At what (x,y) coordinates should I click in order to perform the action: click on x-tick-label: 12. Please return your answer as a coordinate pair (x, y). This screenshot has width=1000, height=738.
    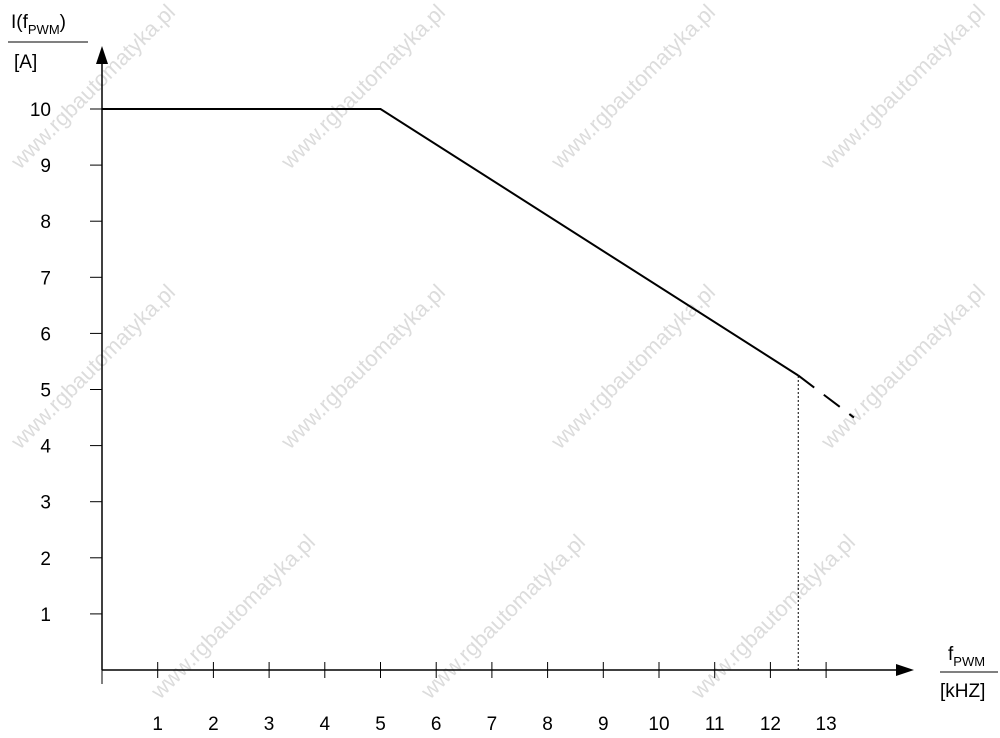
    Looking at the image, I should click on (770, 724).